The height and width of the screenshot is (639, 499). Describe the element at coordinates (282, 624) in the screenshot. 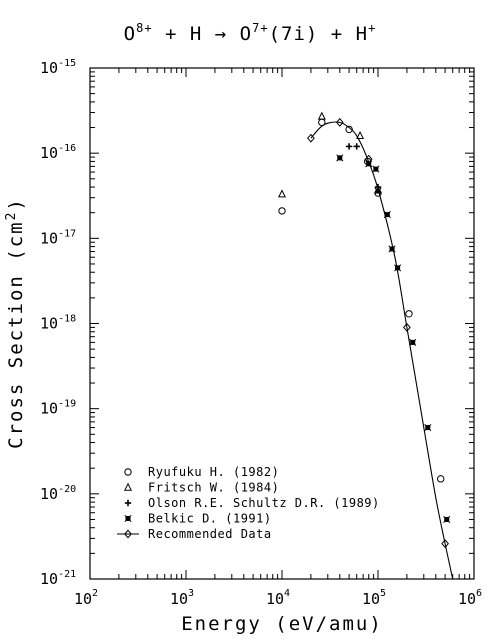

I see `x-axis-label: Energy (eV/amu)` at that location.